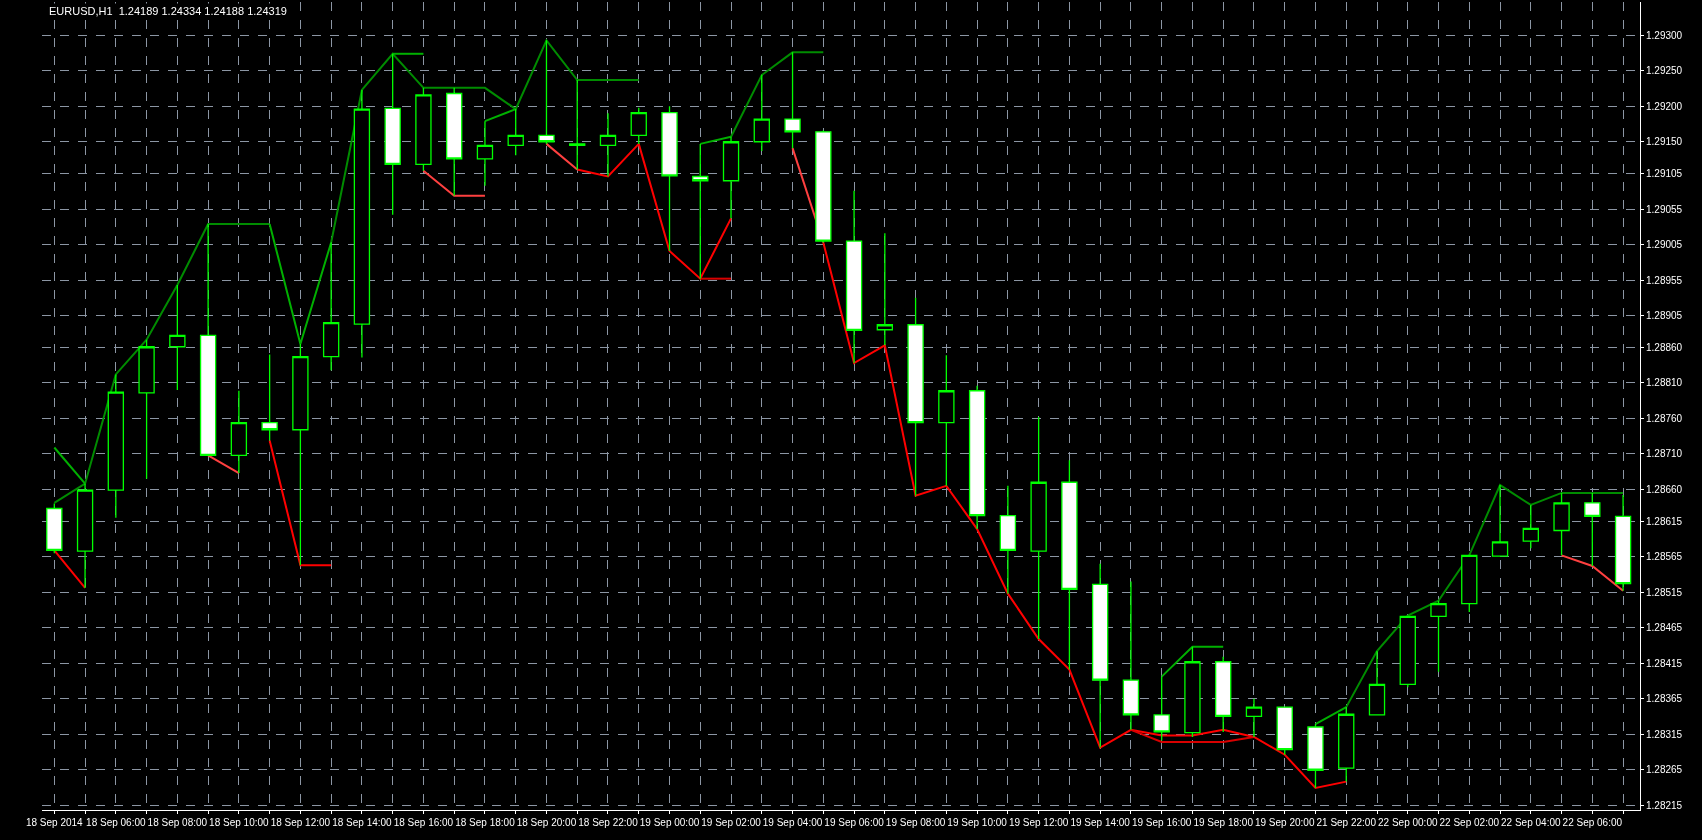  I want to click on x-tick-label: 19 Sep 08:00, so click(915, 822).